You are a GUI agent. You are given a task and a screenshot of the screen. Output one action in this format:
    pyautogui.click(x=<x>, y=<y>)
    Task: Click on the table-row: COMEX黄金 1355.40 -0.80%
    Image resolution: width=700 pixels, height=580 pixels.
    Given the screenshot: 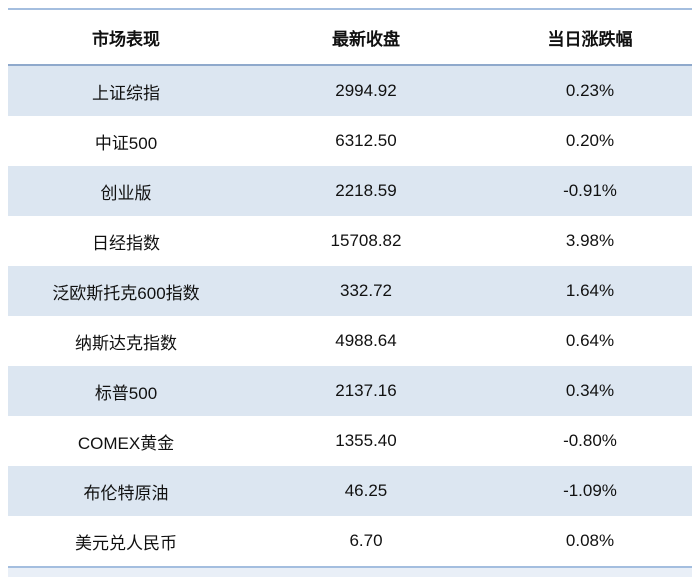 What is the action you would take?
    pyautogui.click(x=350, y=441)
    